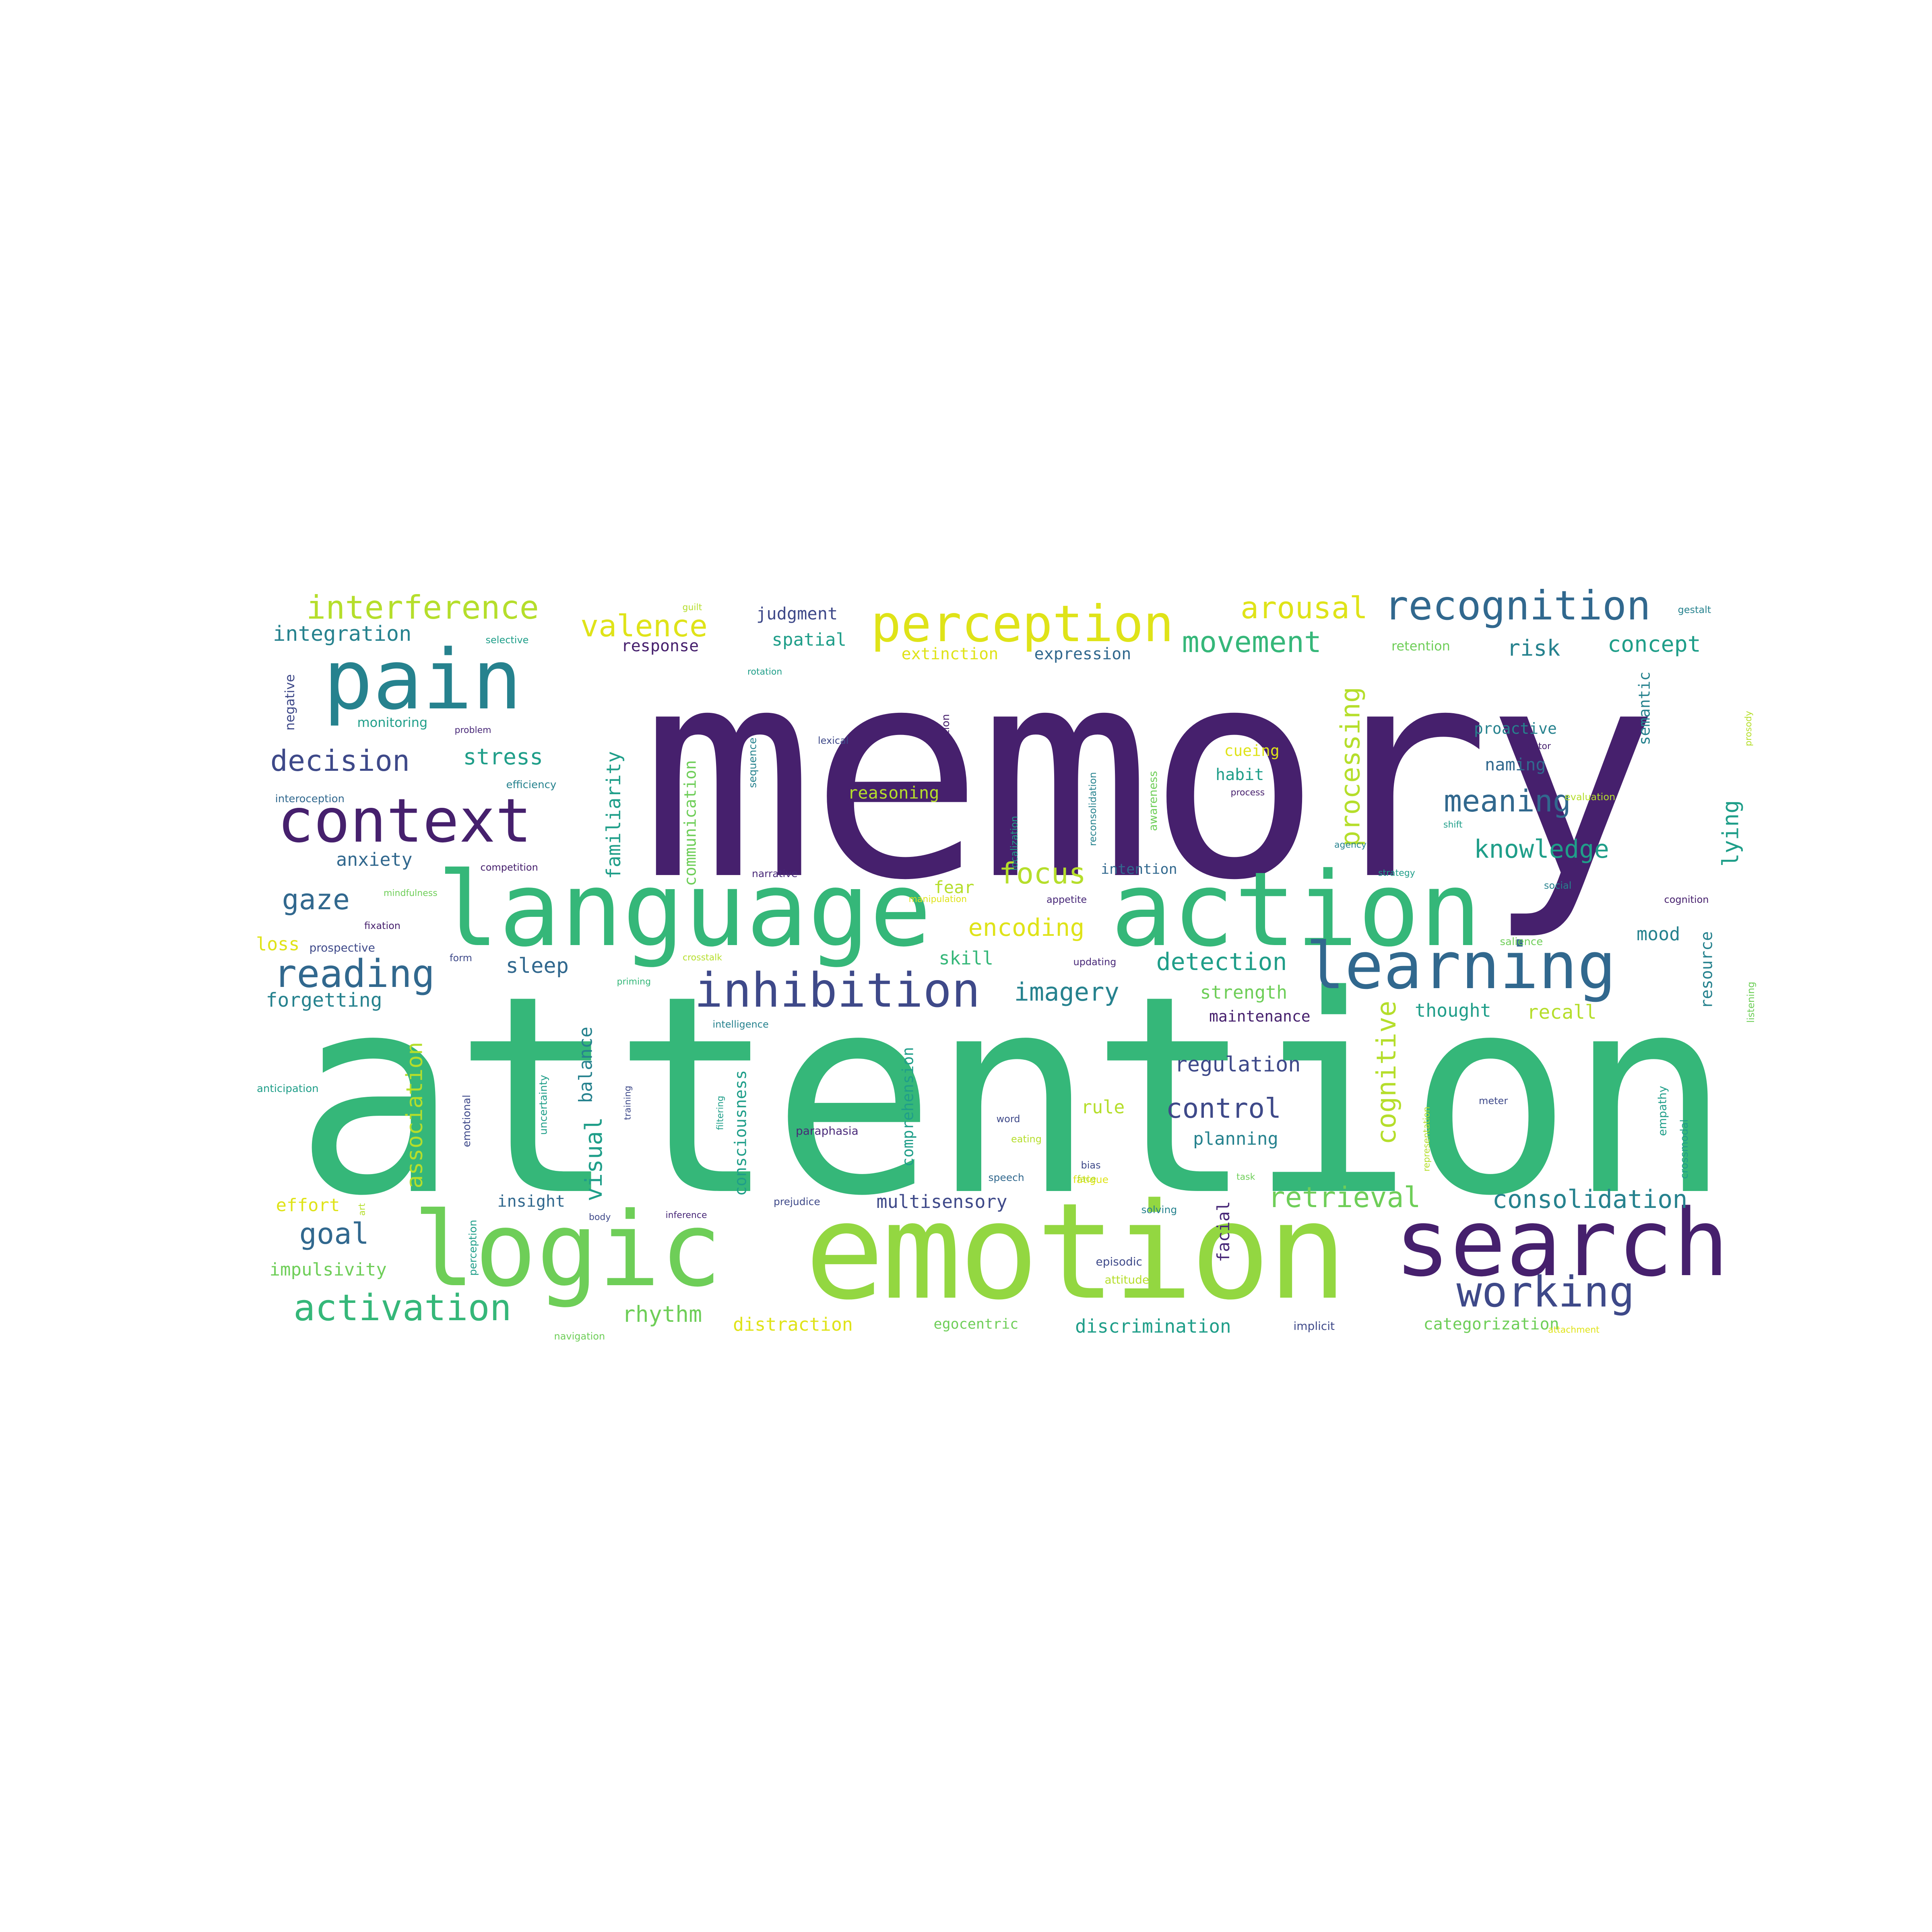 The height and width of the screenshot is (1932, 1932). I want to click on cloud-word: insight, so click(531, 1201).